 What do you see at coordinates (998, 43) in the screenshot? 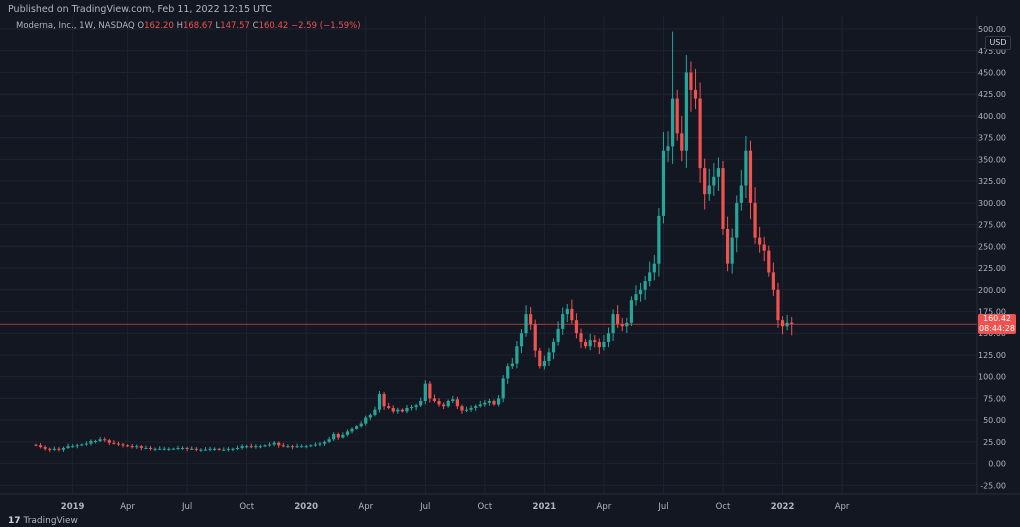
I see `currency-button: USD` at bounding box center [998, 43].